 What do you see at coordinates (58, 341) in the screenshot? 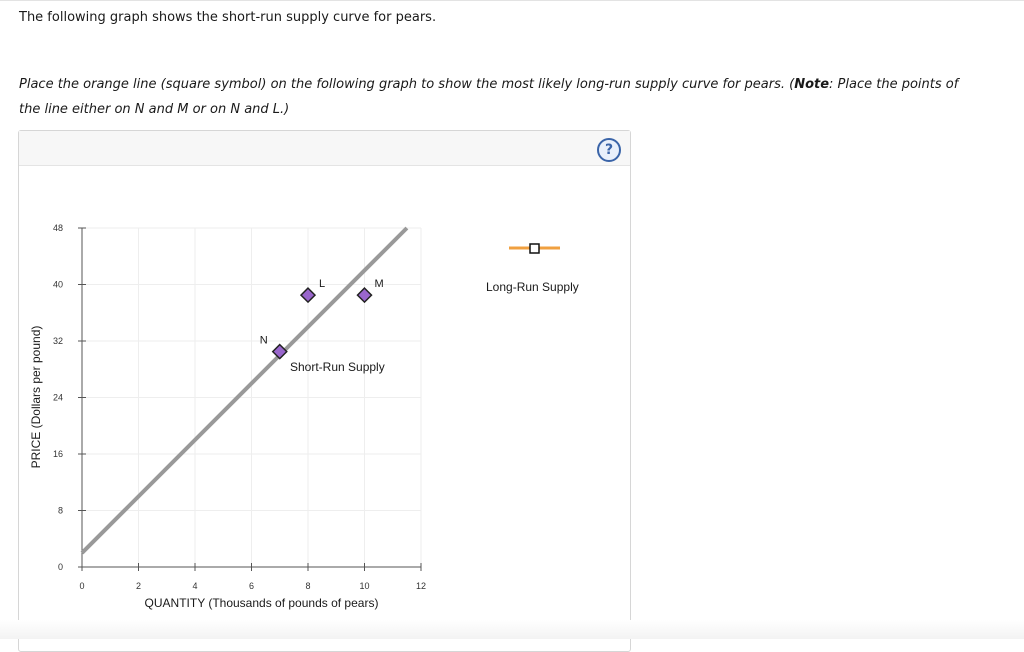
I see `y-tick-label: 32` at bounding box center [58, 341].